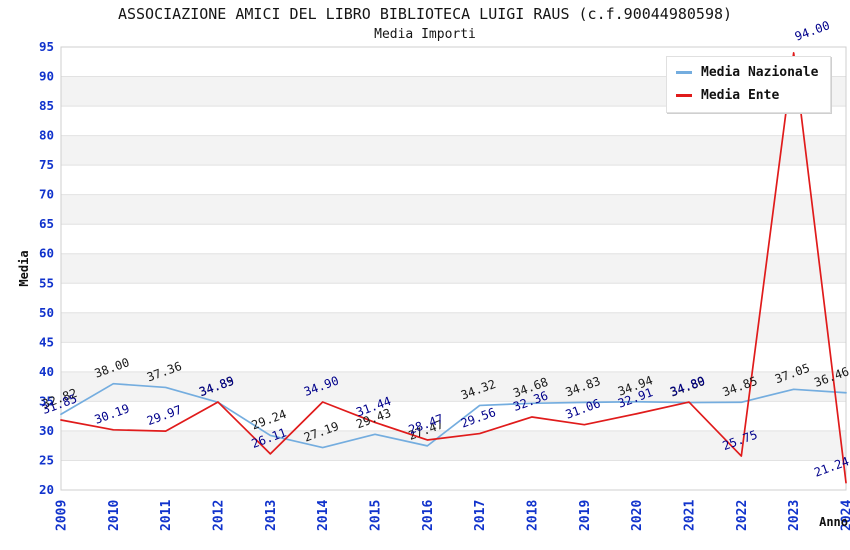 This screenshot has height=550, width=850. I want to click on y-tick-label: 55, so click(46, 282).